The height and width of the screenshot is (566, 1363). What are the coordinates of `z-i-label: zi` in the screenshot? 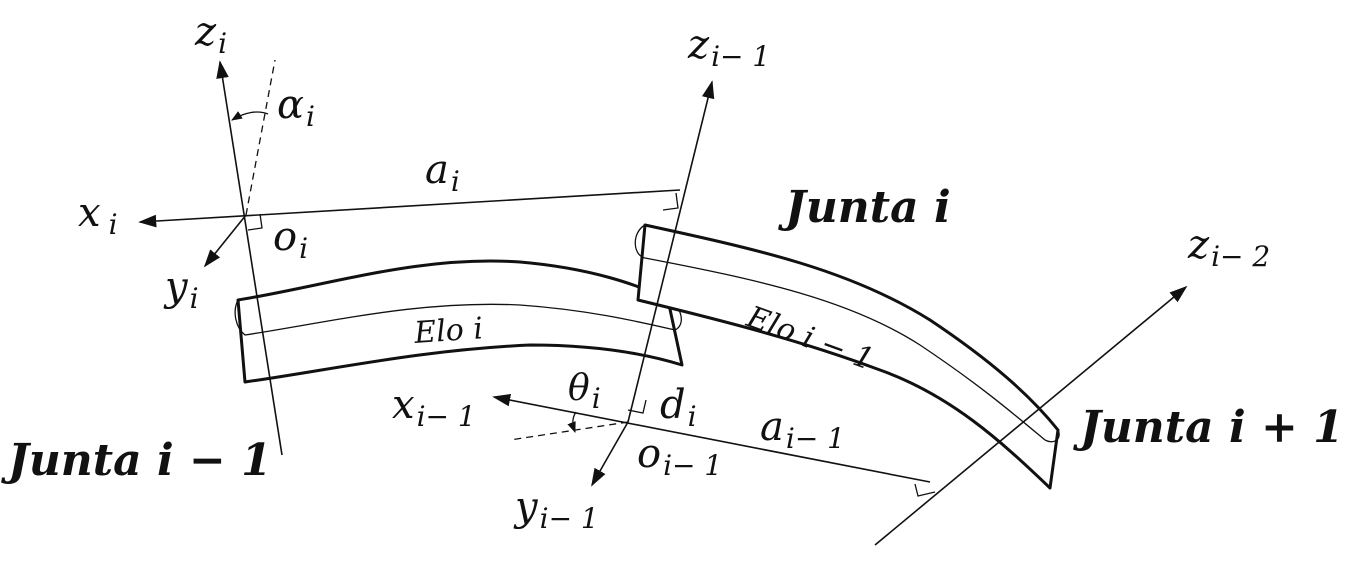 It's located at (210, 34).